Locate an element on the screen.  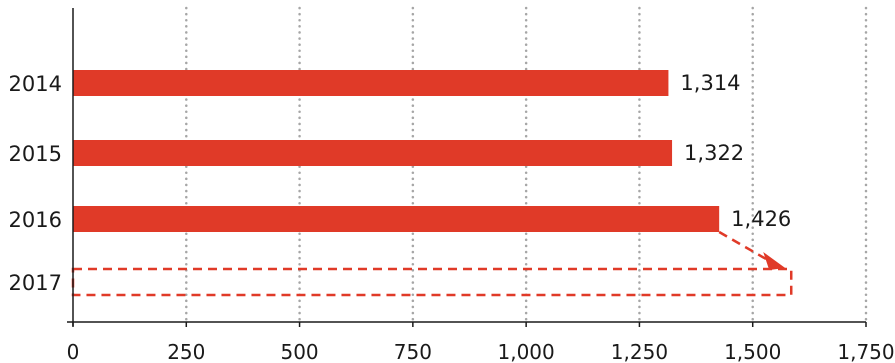
x-tick-label-250: 250 is located at coordinates (186, 351).